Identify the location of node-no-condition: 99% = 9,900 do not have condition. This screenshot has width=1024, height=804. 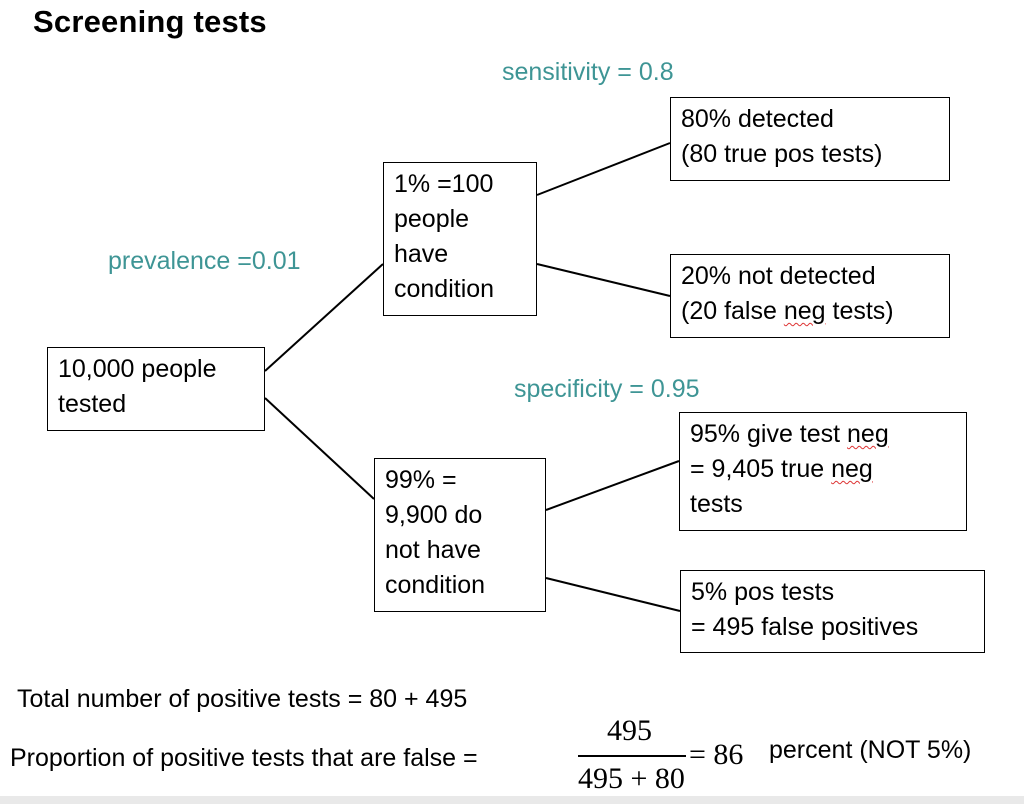
(460, 535).